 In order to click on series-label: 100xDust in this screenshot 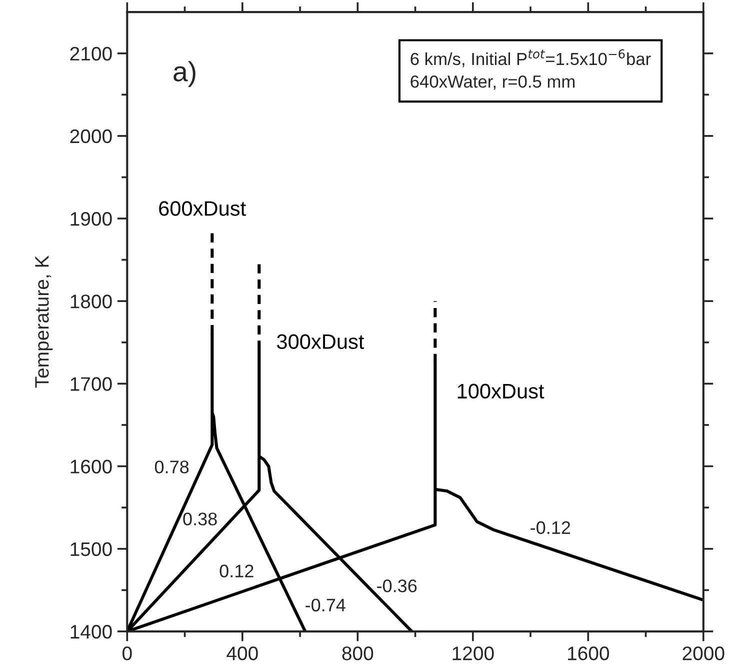, I will do `click(501, 391)`.